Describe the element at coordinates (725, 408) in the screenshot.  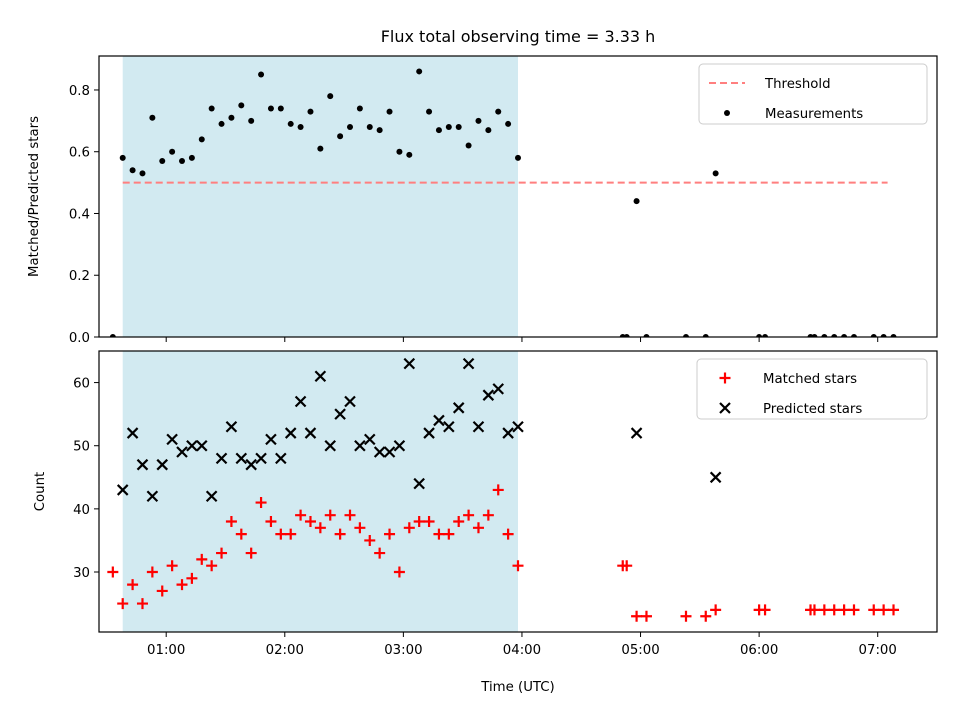
I see `legend-predicted-swatch` at that location.